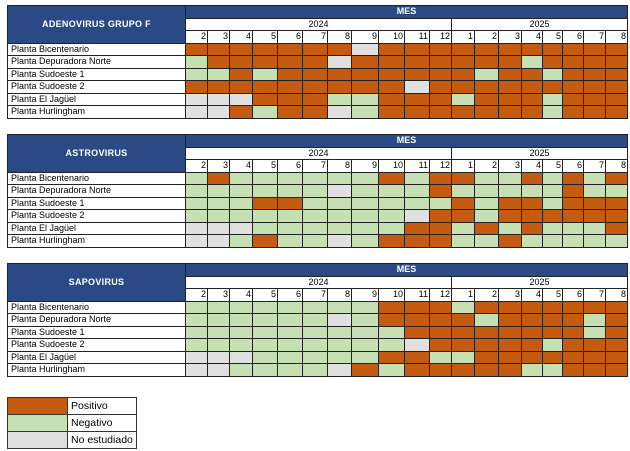 Image resolution: width=630 pixels, height=451 pixels. Describe the element at coordinates (318, 307) in the screenshot. I see `table-row: Planta Bicentenario` at that location.